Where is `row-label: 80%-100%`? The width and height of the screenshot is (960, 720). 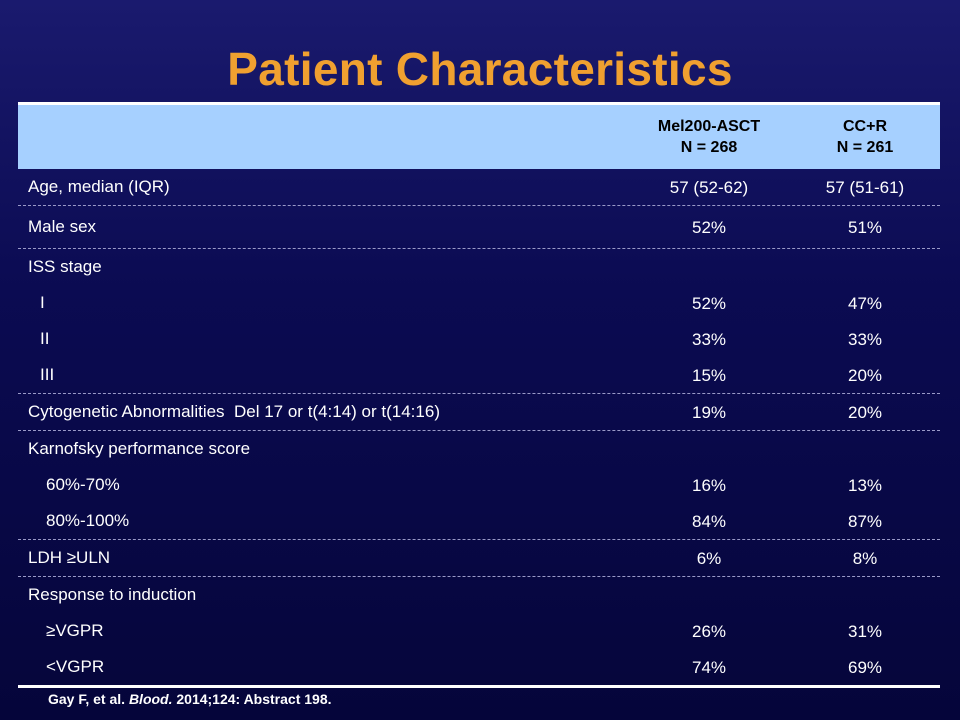
row-label: 80%-100% is located at coordinates (88, 520).